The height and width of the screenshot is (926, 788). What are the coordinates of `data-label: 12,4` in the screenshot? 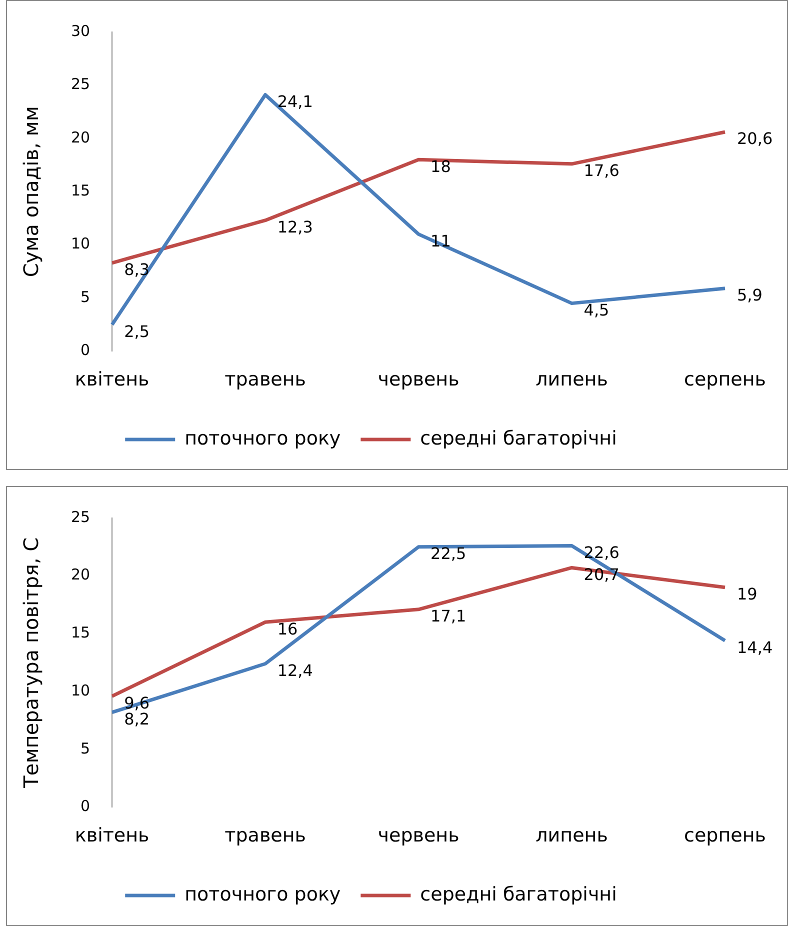 It's located at (295, 670).